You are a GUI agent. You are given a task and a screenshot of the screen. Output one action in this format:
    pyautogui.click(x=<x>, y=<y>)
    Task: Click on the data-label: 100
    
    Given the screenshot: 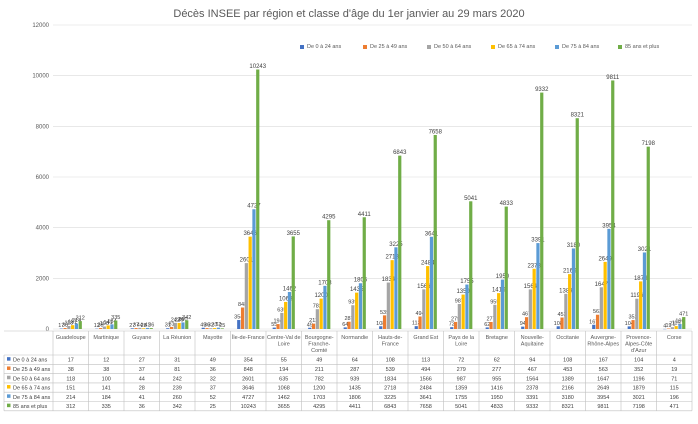 What is the action you would take?
    pyautogui.click(x=104, y=324)
    